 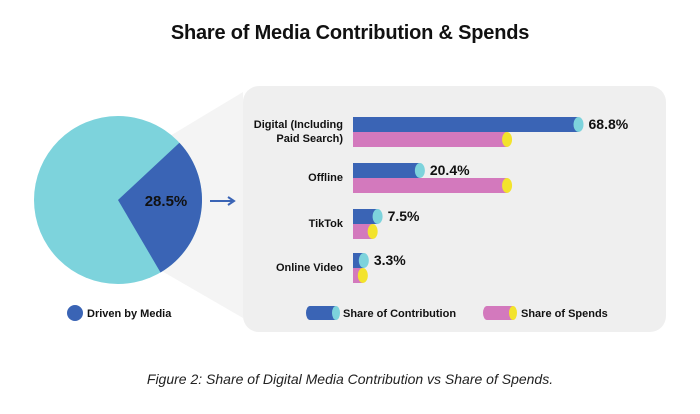 I want to click on pie-slice-driven-by-media, so click(x=160, y=207).